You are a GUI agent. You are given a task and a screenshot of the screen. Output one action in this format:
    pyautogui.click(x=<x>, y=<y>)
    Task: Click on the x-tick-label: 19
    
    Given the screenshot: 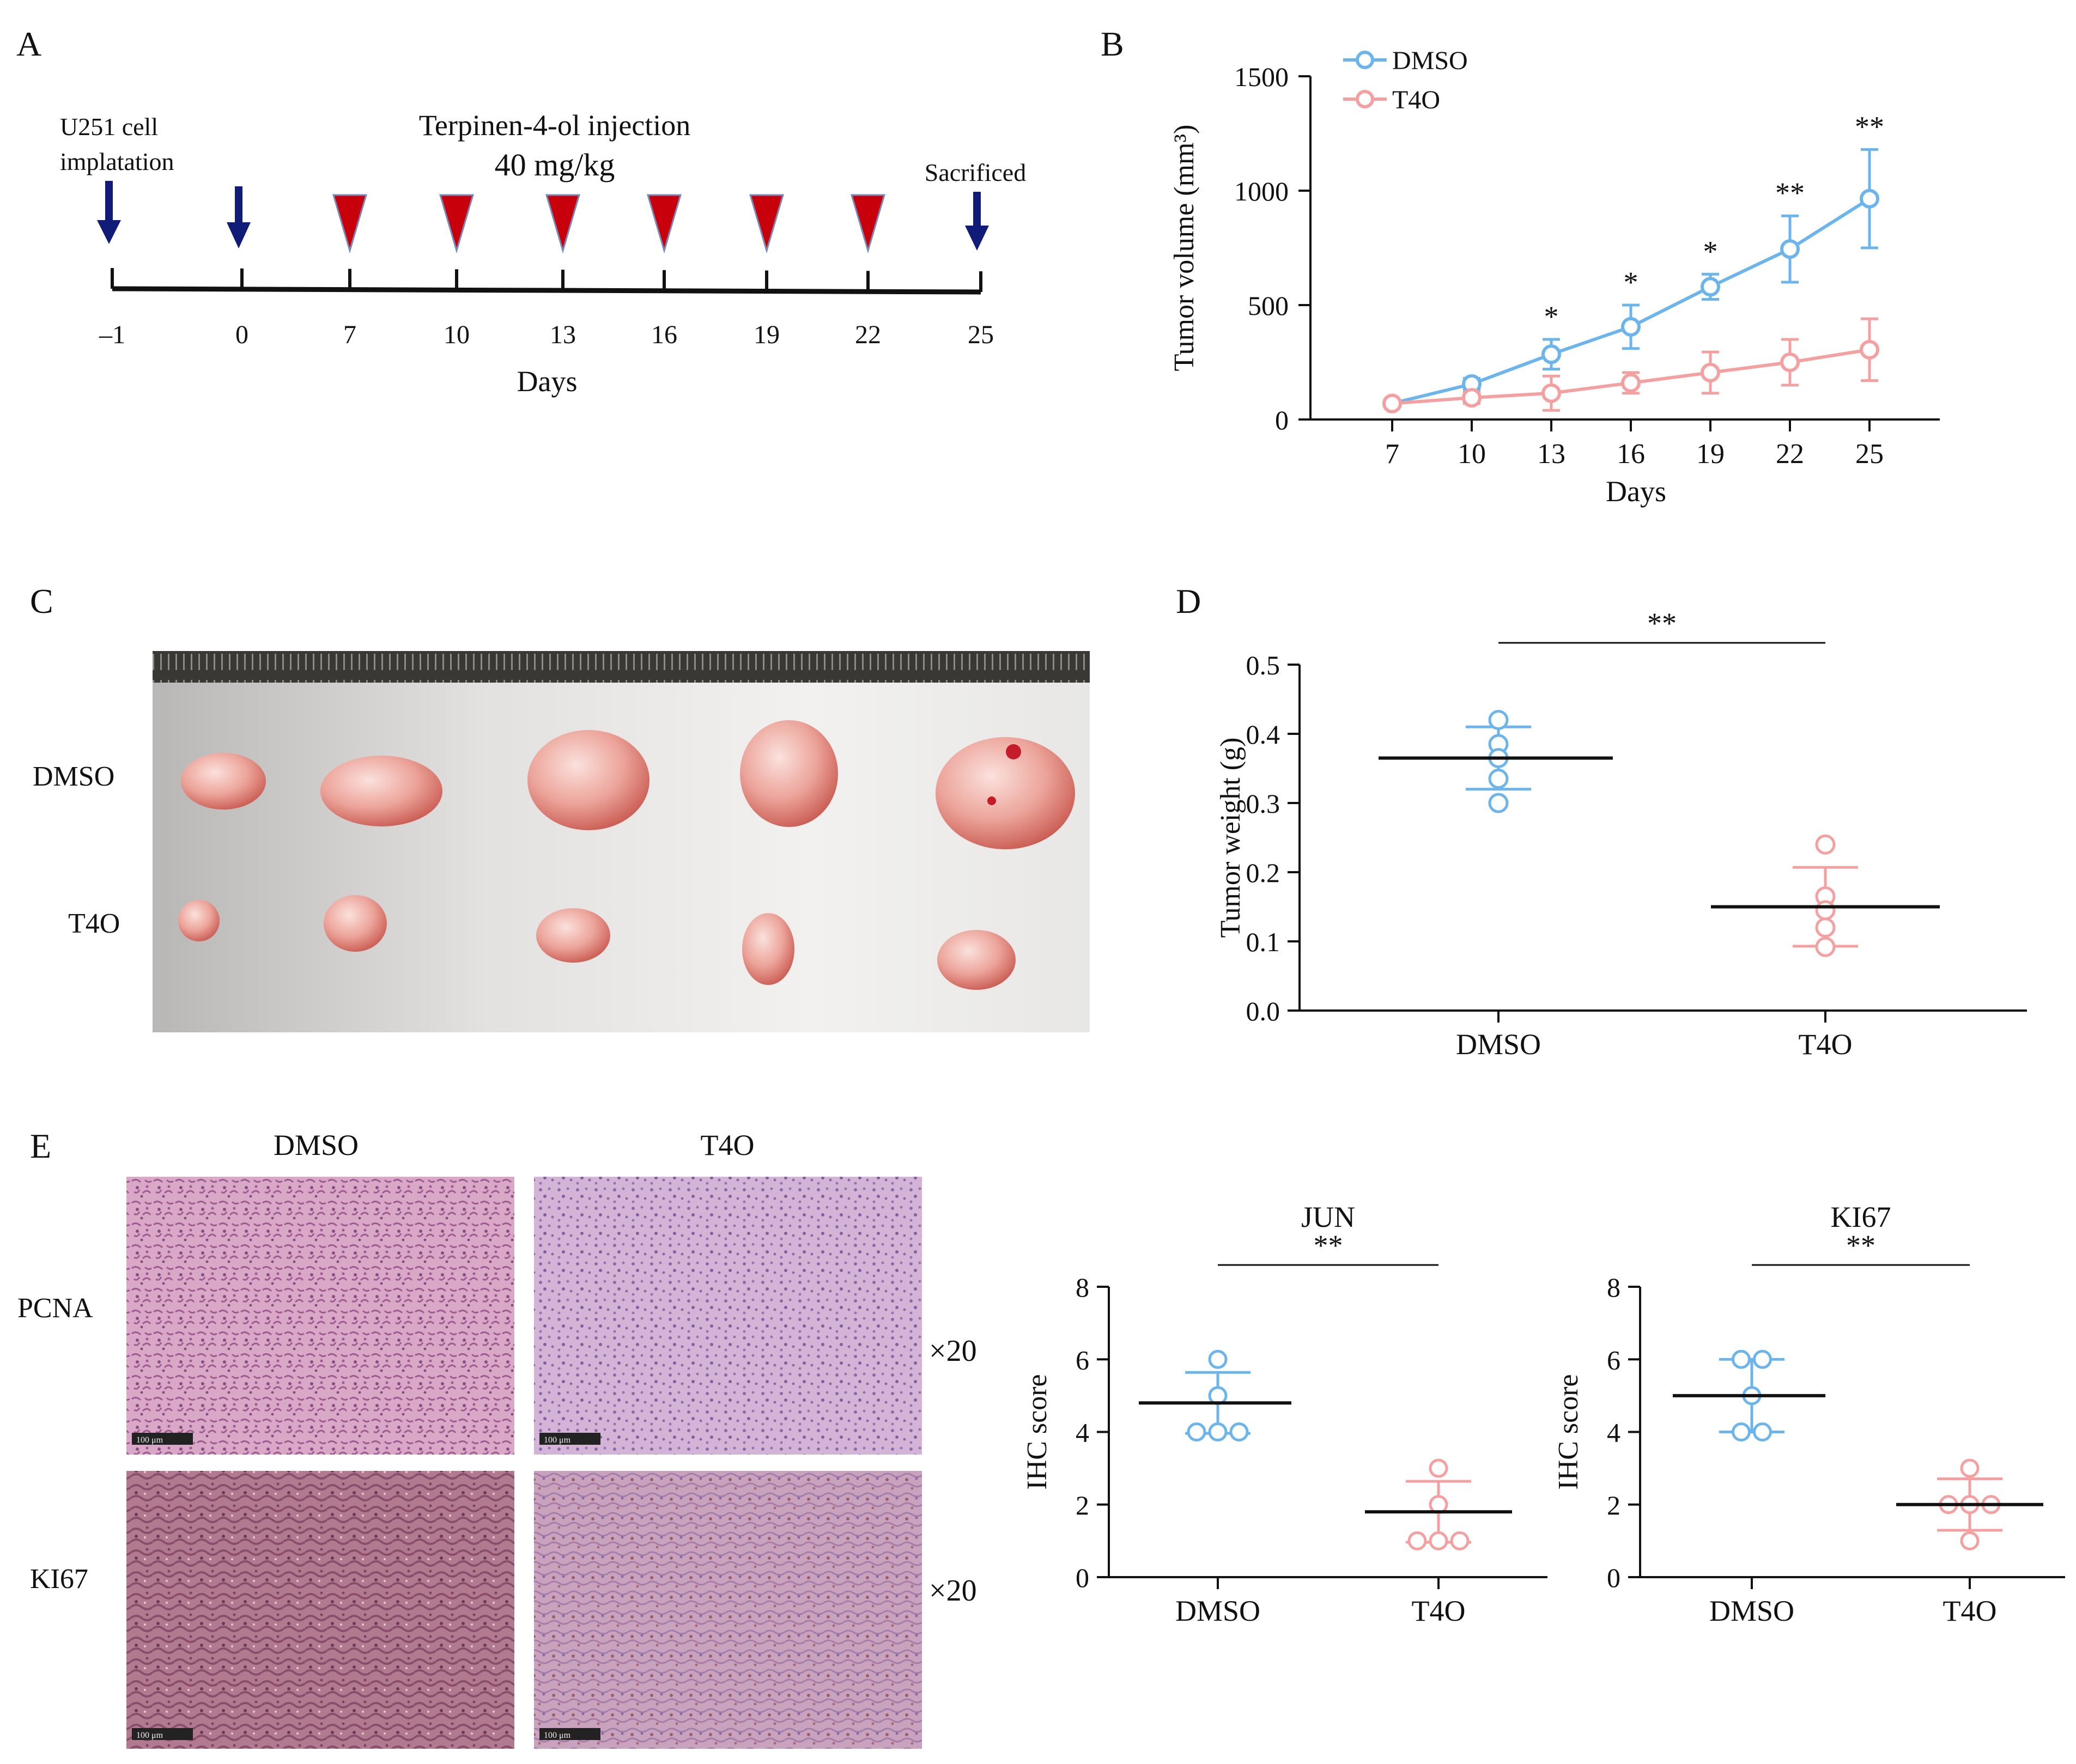 What is the action you would take?
    pyautogui.click(x=1710, y=454)
    